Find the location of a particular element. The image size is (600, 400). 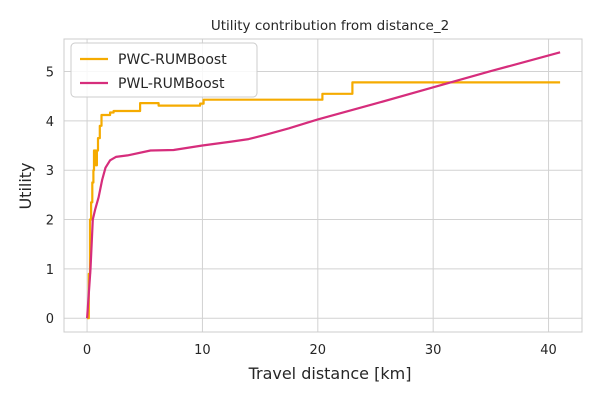

y-tick-label: 1 is located at coordinates (50, 270).